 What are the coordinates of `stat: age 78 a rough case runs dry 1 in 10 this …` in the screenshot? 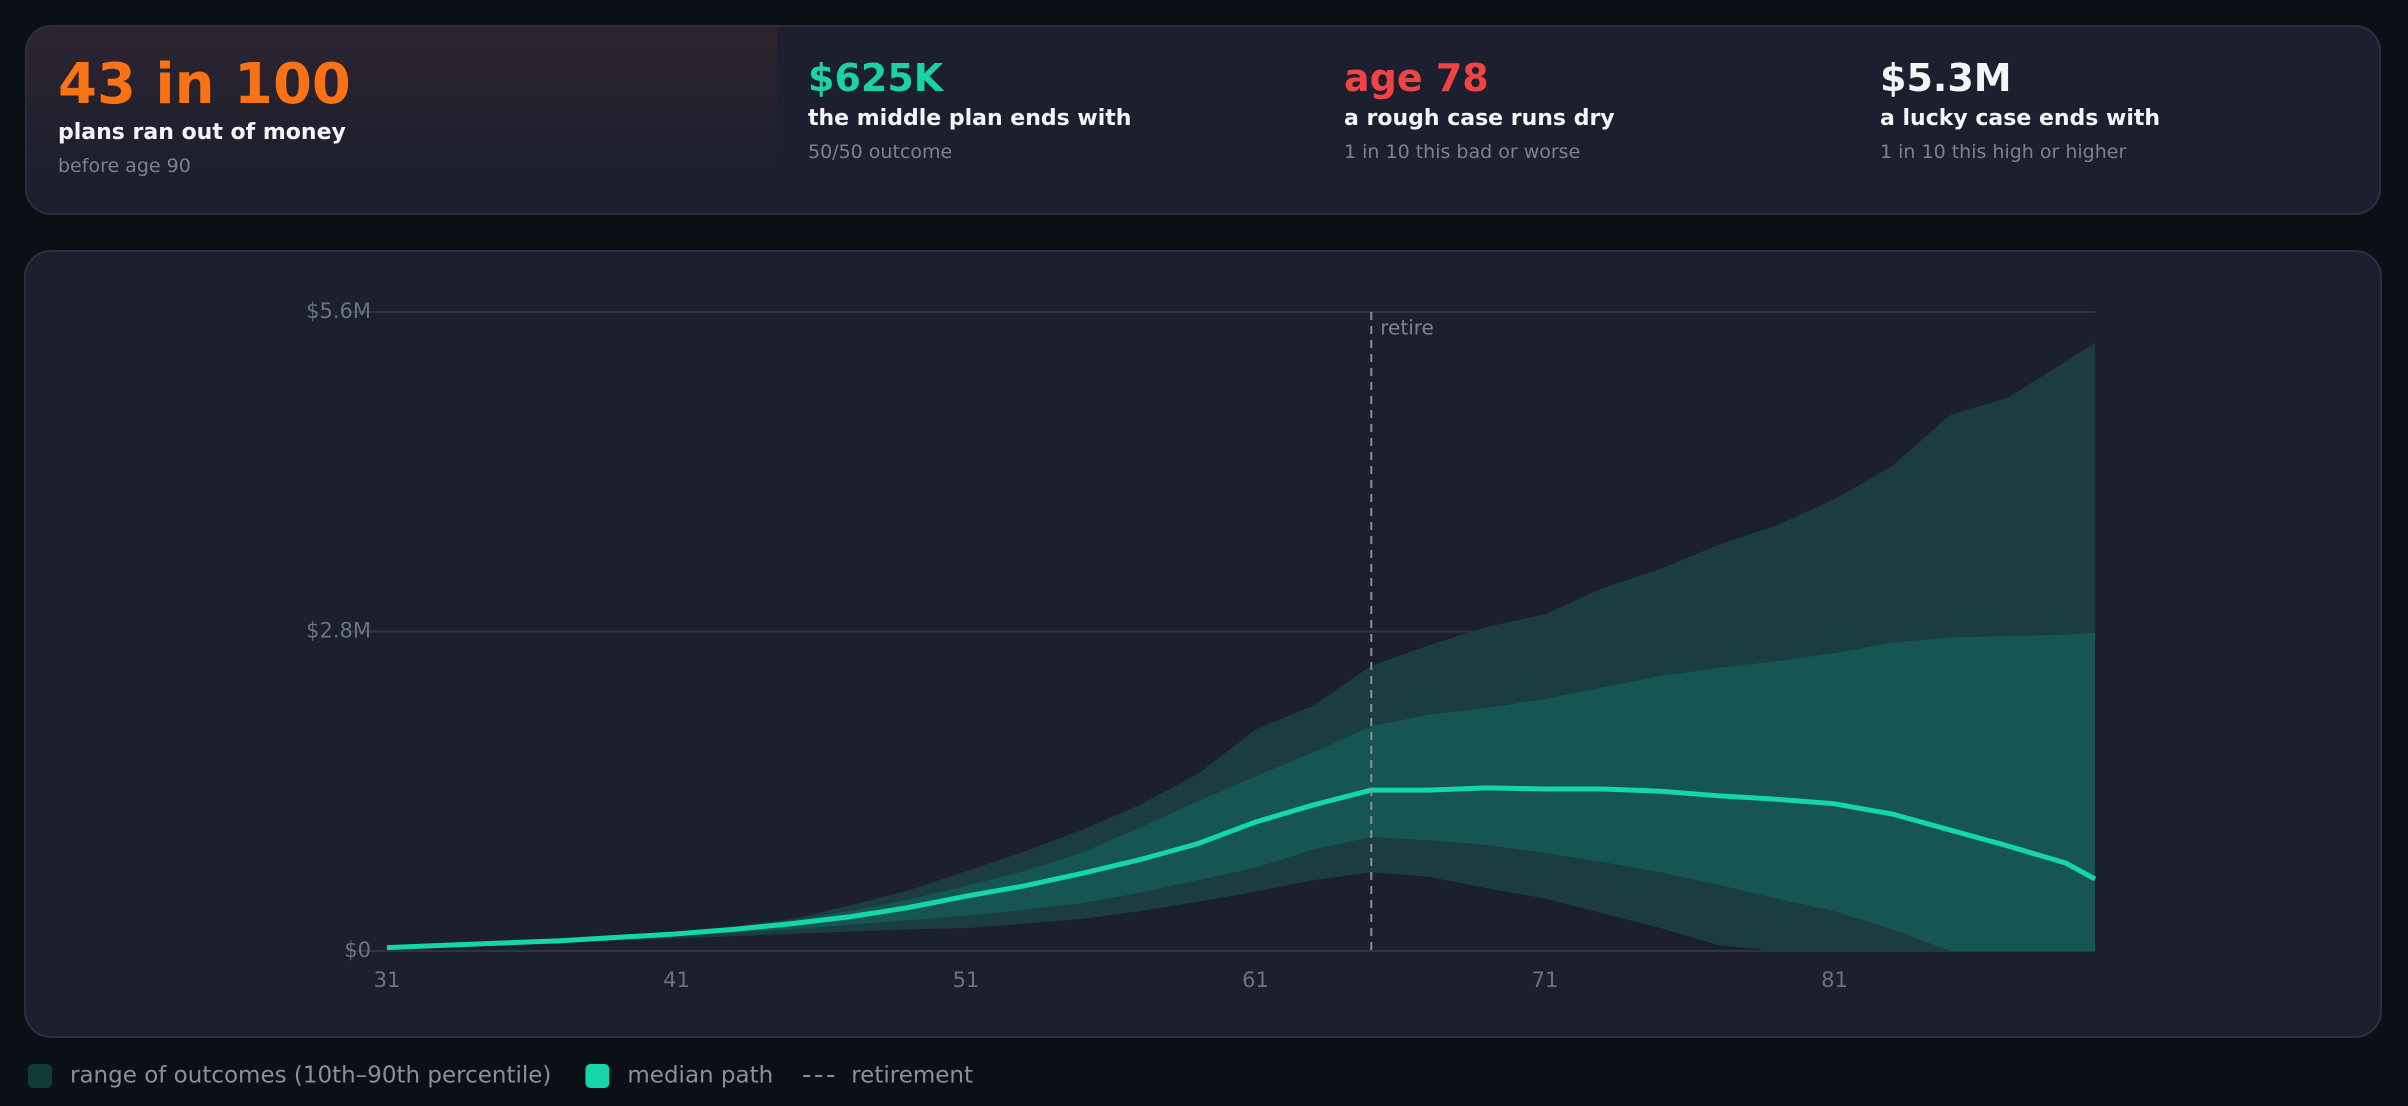 It's located at (1479, 107).